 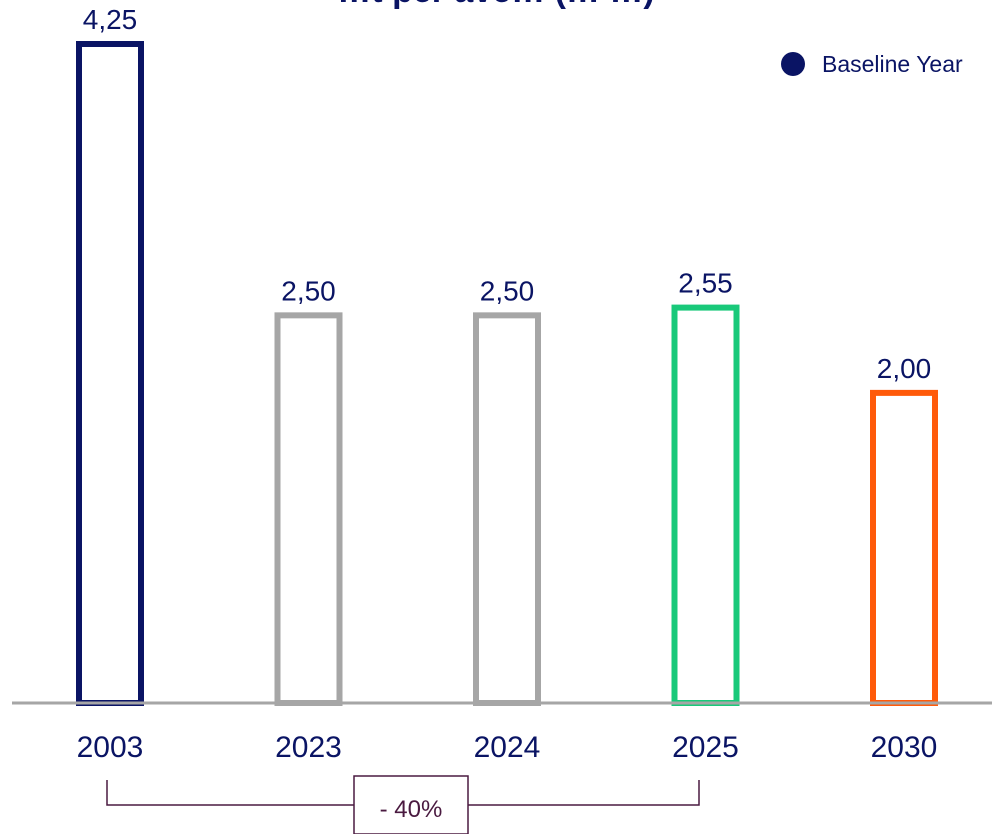 What do you see at coordinates (308, 509) in the screenshot?
I see `bar-2023` at bounding box center [308, 509].